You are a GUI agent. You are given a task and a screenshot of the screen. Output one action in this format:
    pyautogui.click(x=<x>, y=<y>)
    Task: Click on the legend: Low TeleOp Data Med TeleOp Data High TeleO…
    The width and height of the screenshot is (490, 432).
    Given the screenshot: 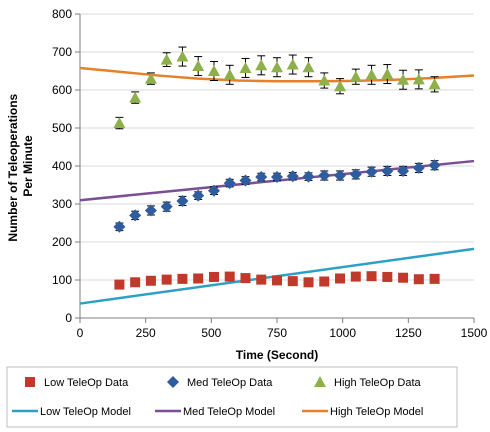 What is the action you would take?
    pyautogui.click(x=232, y=397)
    